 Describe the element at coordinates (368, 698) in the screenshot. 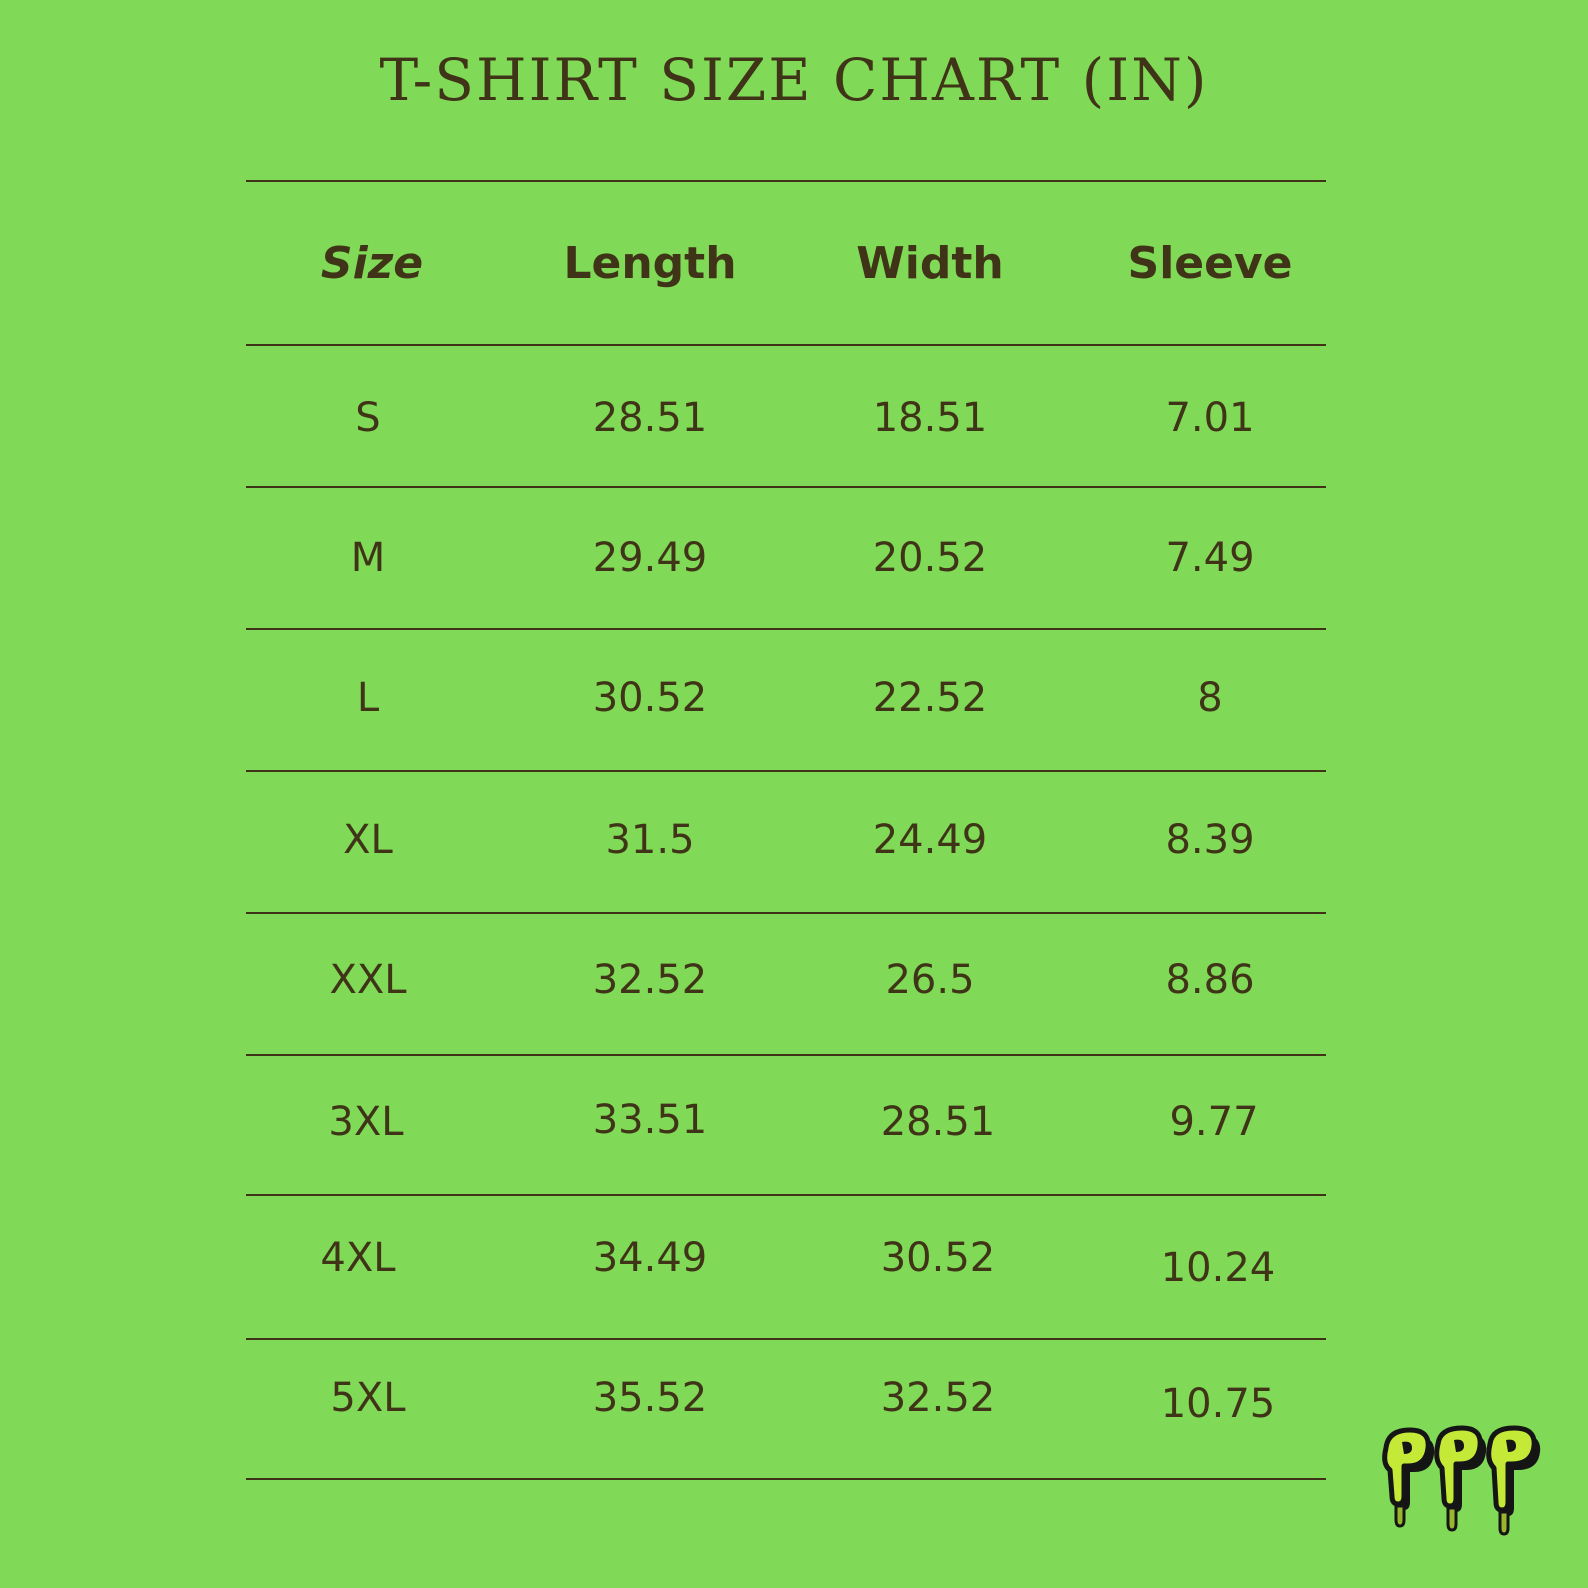

I see `size-cell: L` at that location.